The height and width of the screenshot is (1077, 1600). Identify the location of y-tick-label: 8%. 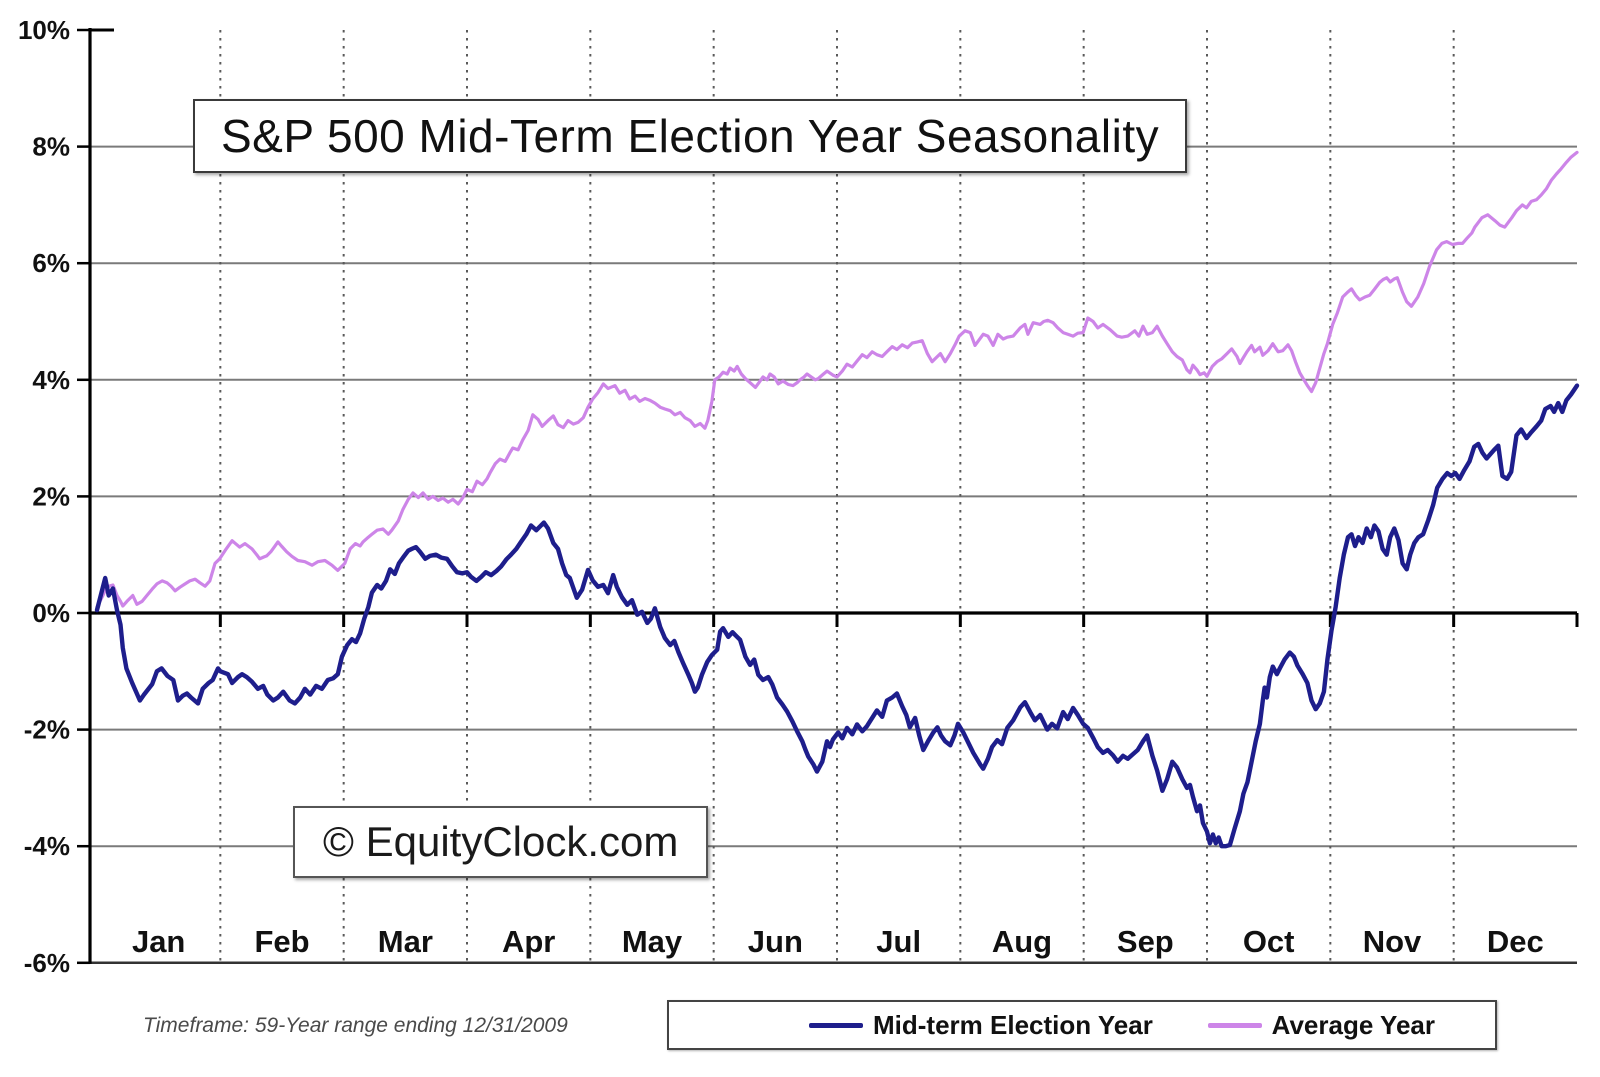
(51, 147).